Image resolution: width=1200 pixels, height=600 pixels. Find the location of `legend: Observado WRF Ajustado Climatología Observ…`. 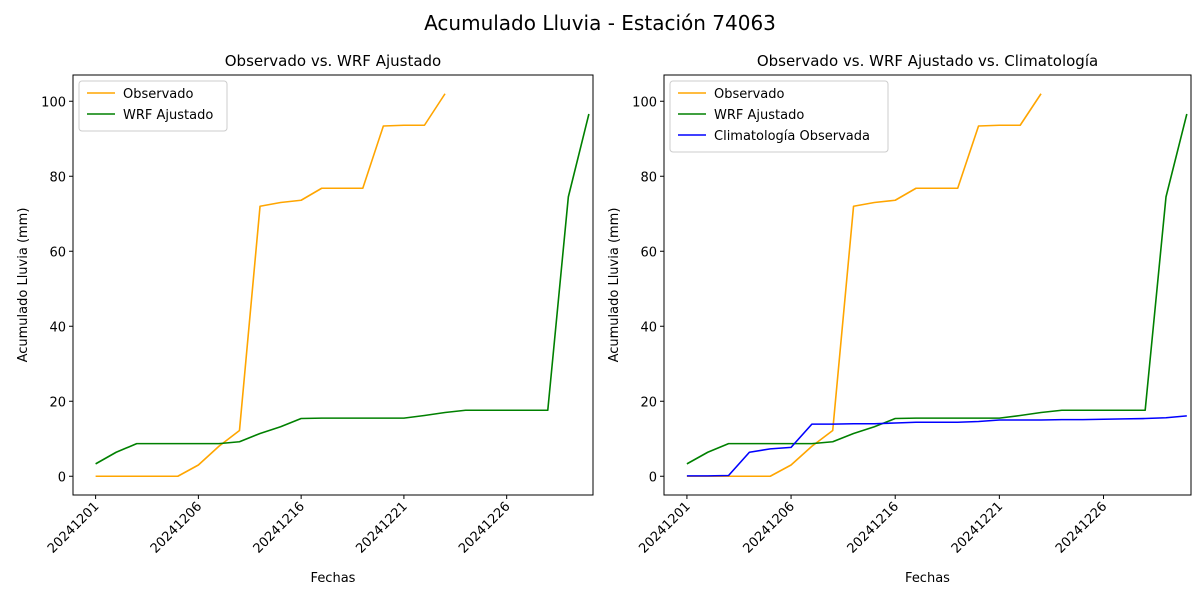

legend: Observado WRF Ajustado Climatología Observ… is located at coordinates (779, 116).